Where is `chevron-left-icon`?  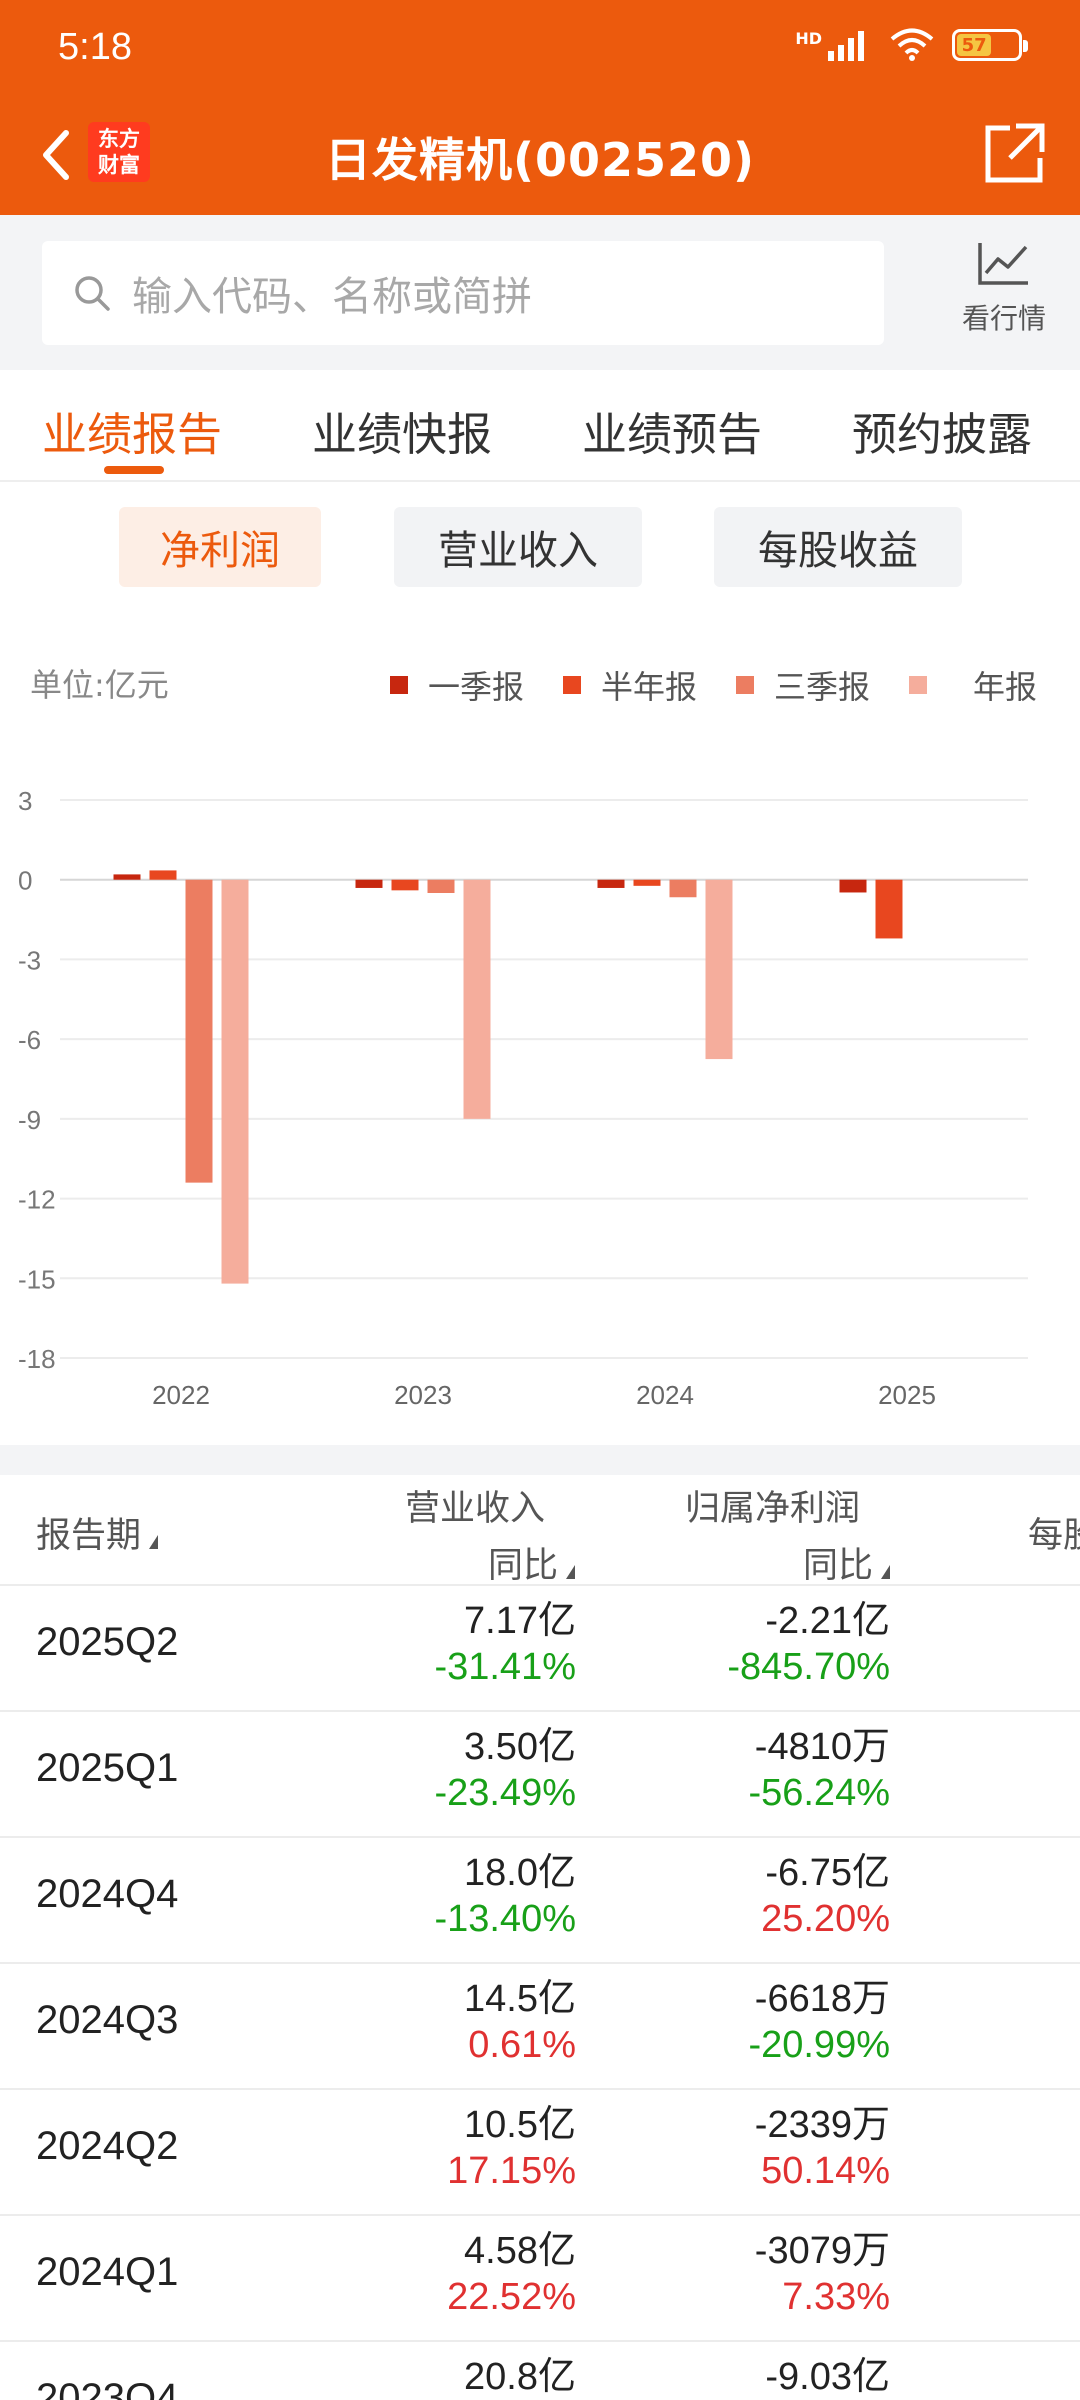
chevron-left-icon is located at coordinates (56, 155).